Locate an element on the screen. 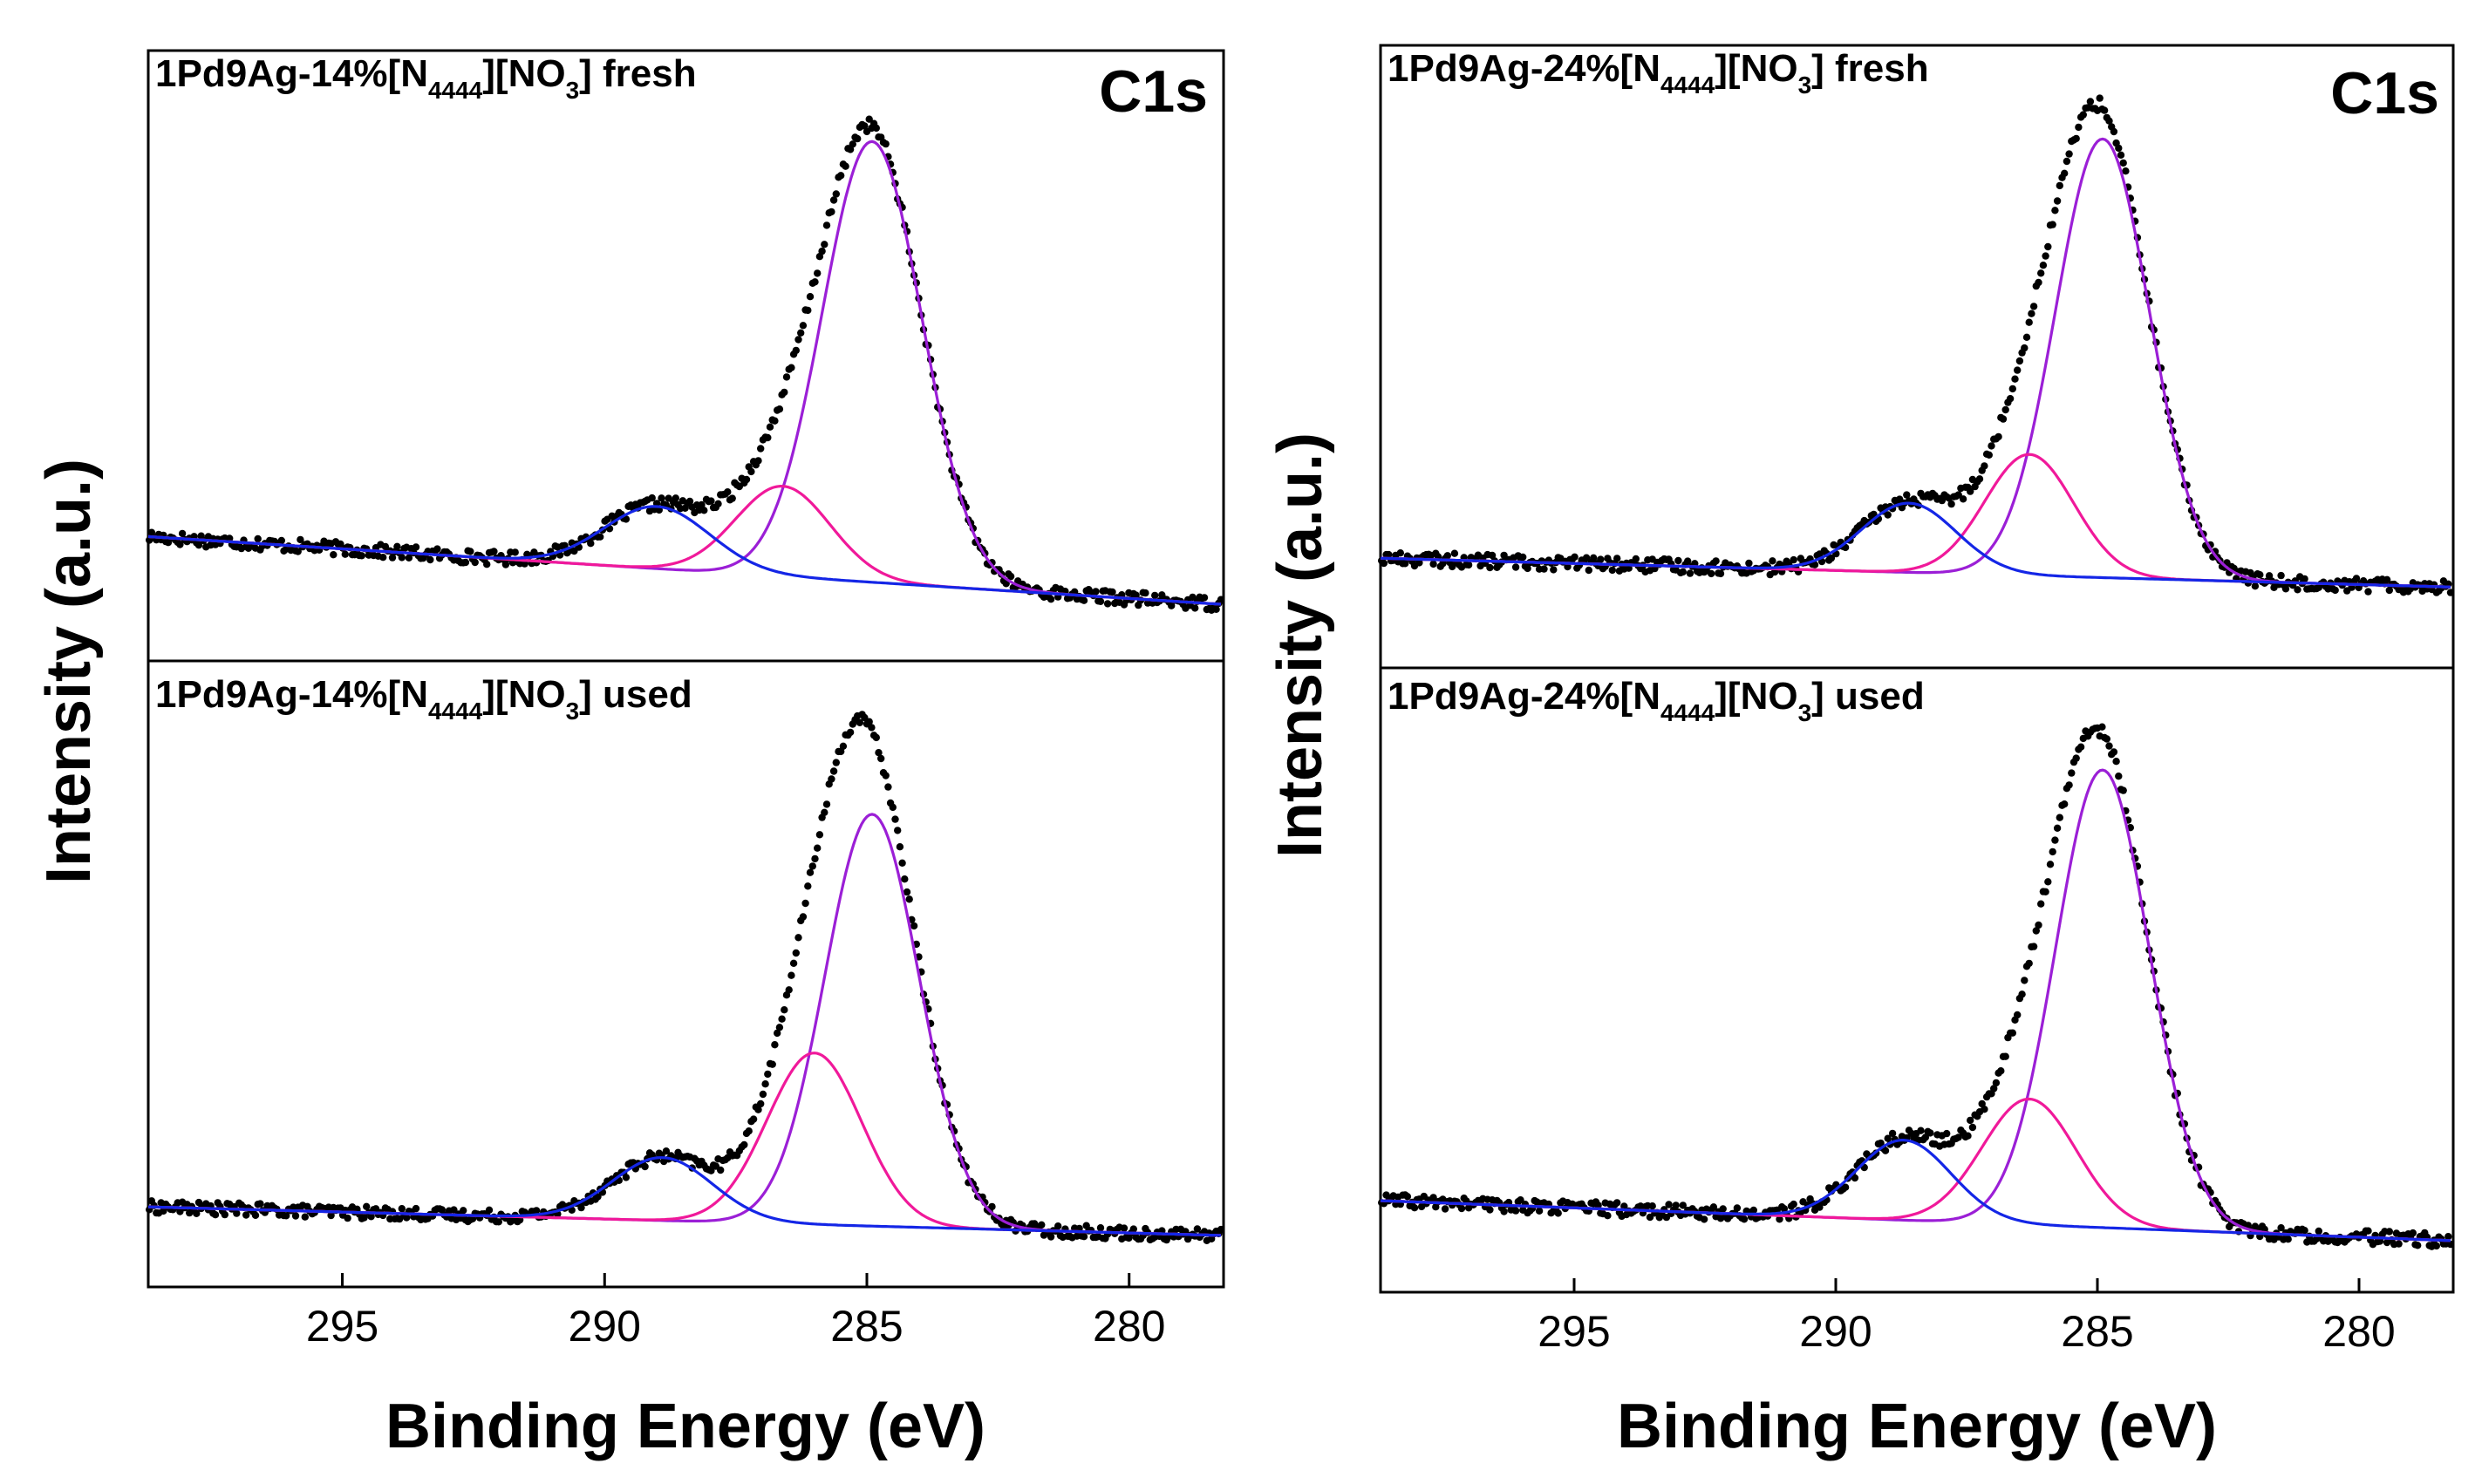  x-axis-title-left: Binding Energy (eV) is located at coordinates (685, 1426).